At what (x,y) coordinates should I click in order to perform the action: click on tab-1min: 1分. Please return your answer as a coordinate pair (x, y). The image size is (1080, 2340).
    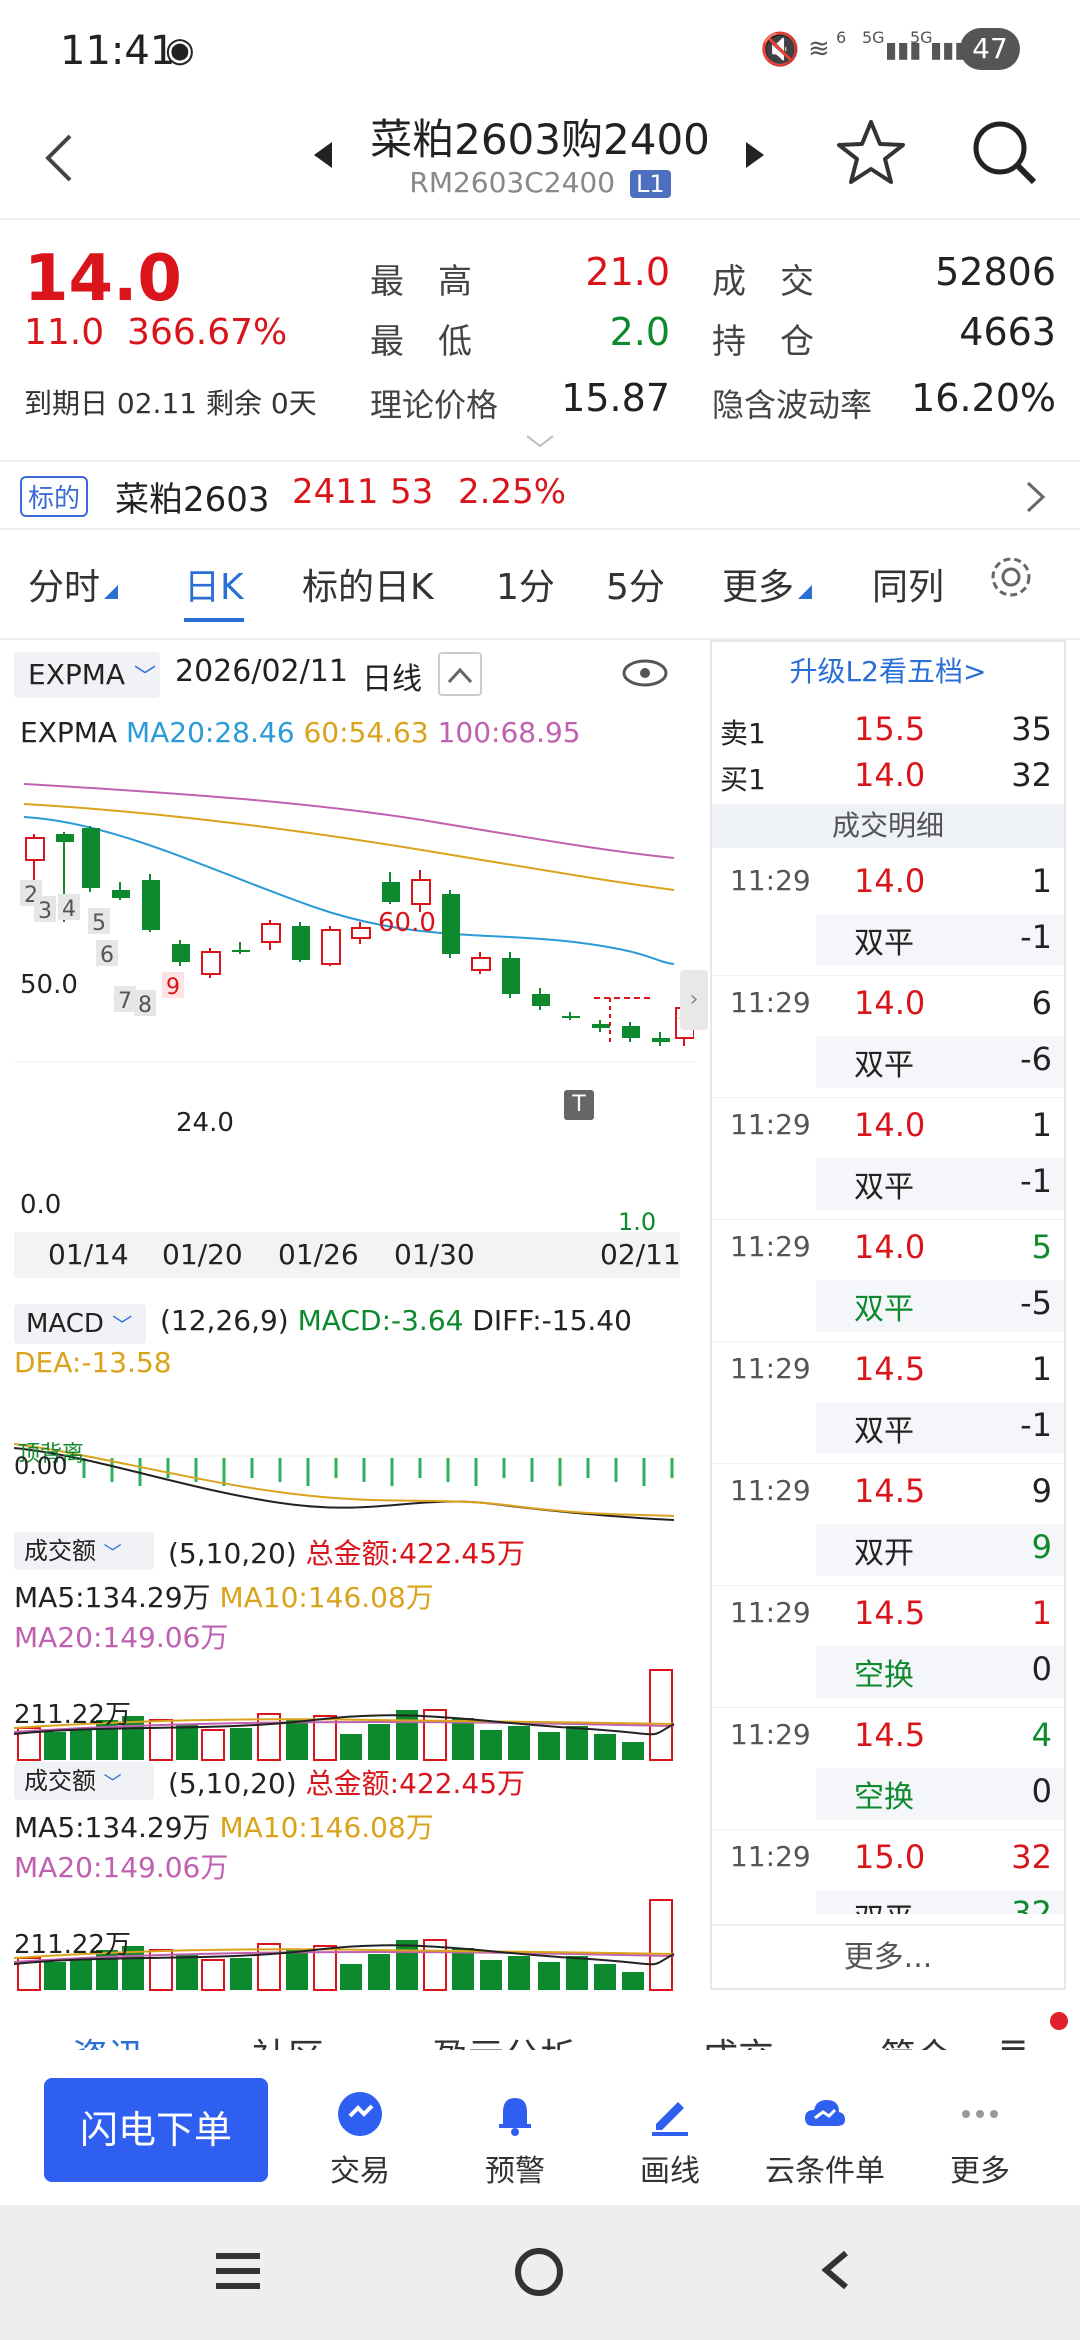
    Looking at the image, I should click on (525, 587).